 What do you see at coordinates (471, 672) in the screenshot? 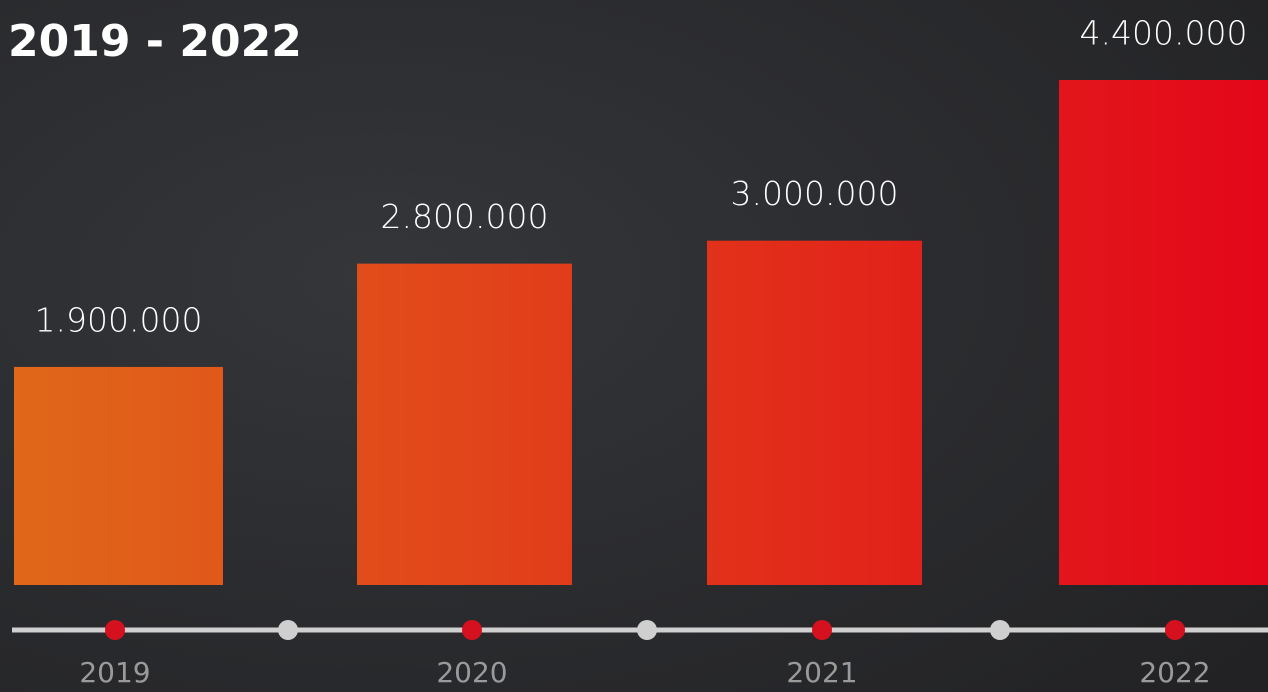
I see `x-tick-label: 2020` at bounding box center [471, 672].